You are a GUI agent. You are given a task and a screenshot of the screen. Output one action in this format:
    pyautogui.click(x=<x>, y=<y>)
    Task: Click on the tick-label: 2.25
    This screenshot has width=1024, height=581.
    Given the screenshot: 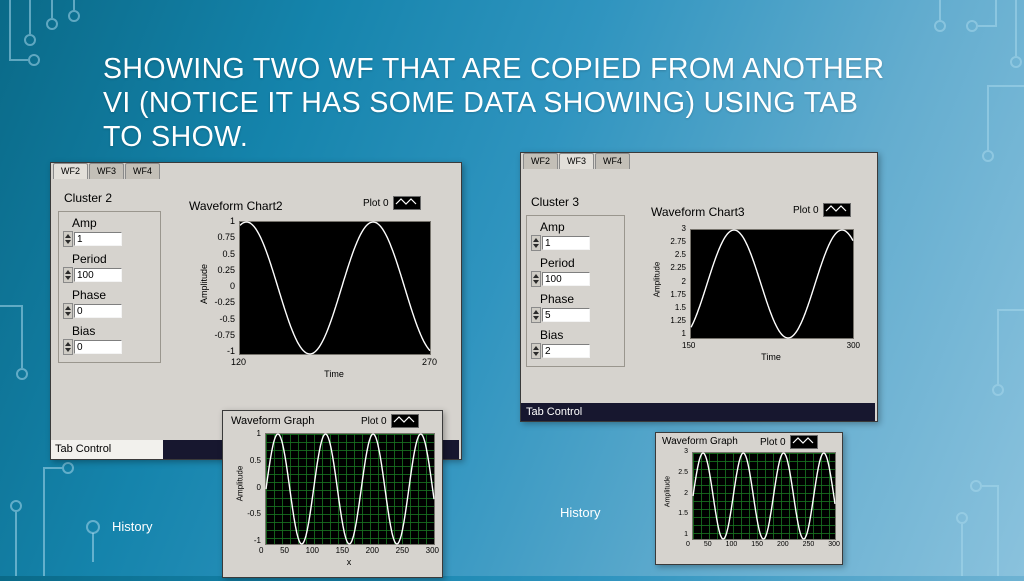 What is the action you would take?
    pyautogui.click(x=678, y=268)
    